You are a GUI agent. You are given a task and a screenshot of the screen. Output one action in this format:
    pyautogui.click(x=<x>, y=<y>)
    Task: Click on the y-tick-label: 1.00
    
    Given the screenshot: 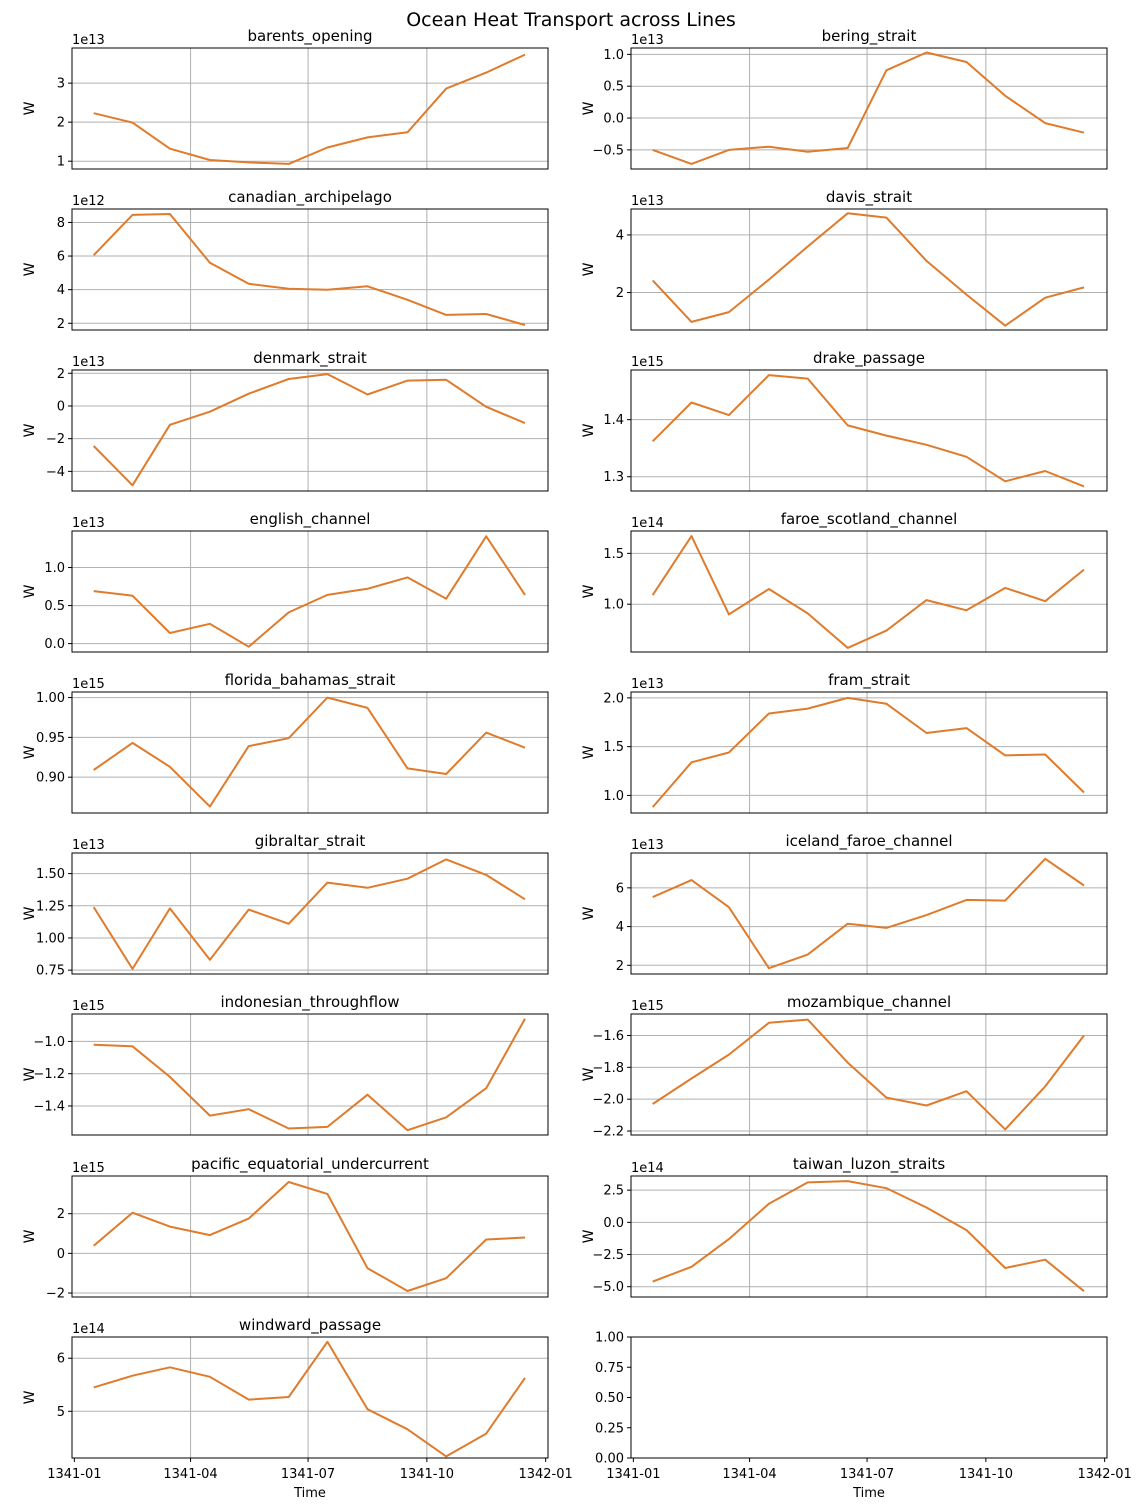 What is the action you would take?
    pyautogui.click(x=50, y=698)
    